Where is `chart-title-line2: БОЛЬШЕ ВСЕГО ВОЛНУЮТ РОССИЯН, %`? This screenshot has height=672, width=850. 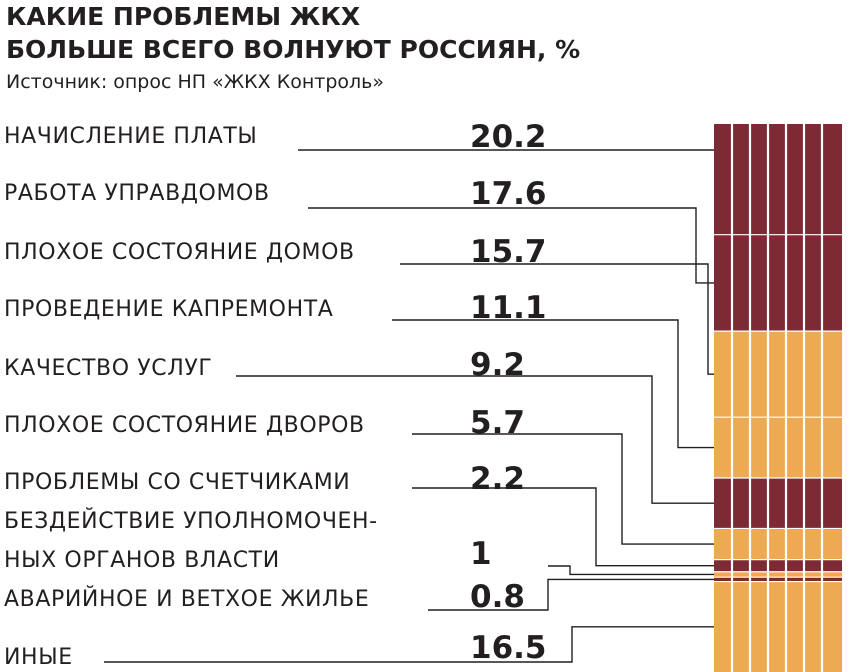 chart-title-line2: БОЛЬШЕ ВСЕГО ВОЛНУЮТ РОССИЯН, % is located at coordinates (293, 49).